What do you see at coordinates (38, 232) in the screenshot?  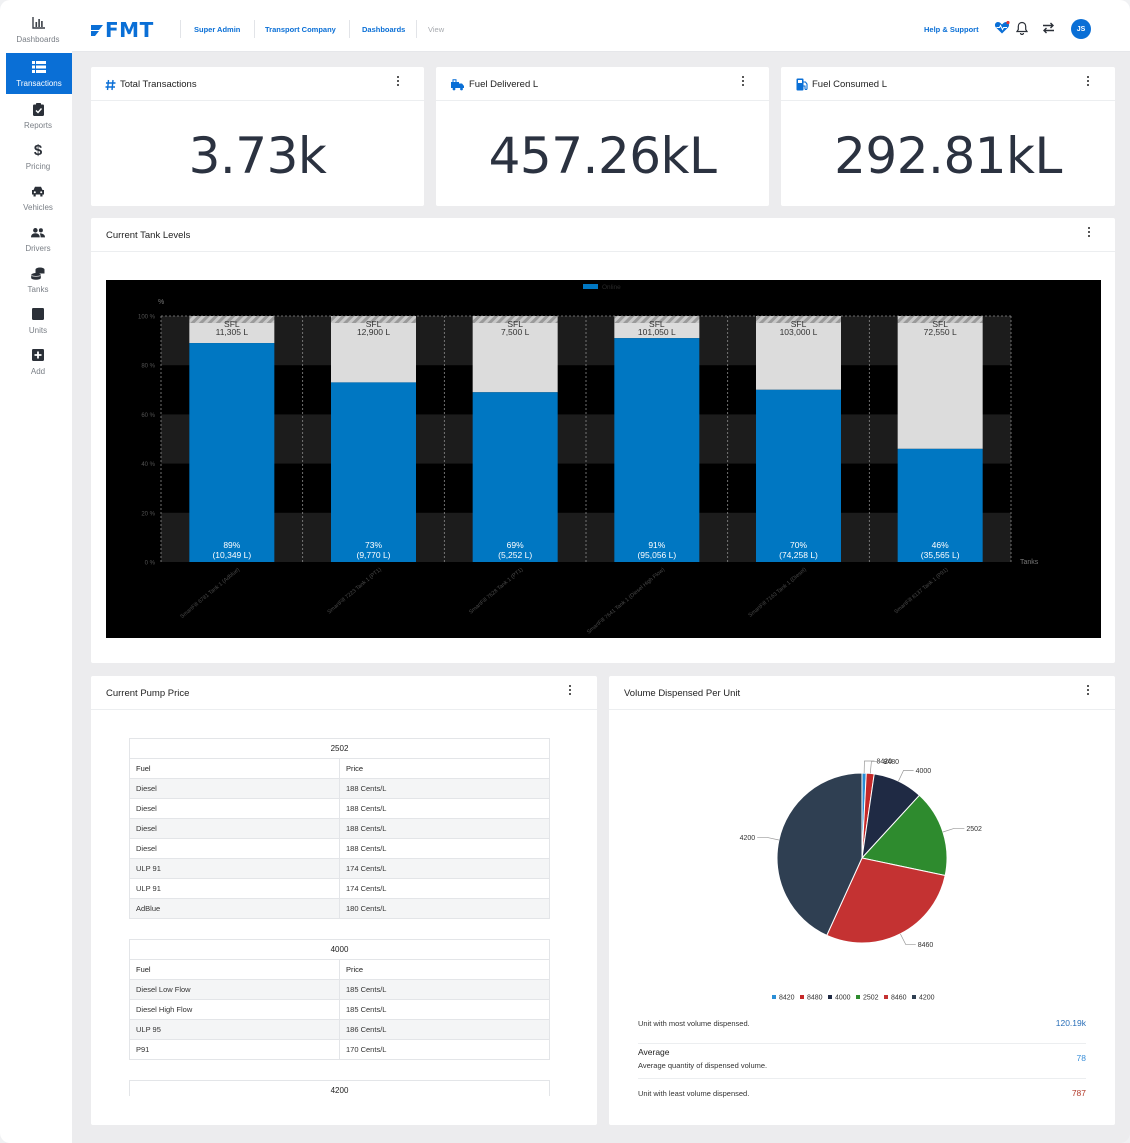 I see `users-icon` at bounding box center [38, 232].